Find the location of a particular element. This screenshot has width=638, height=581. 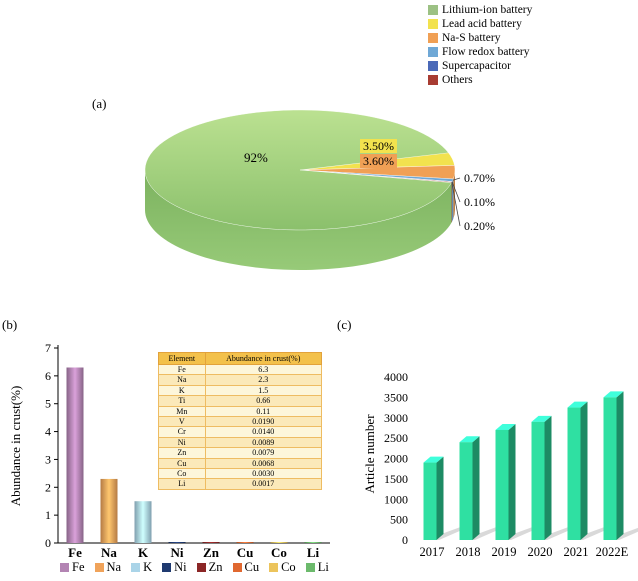

y-tick-label: 1500 is located at coordinates (396, 479).